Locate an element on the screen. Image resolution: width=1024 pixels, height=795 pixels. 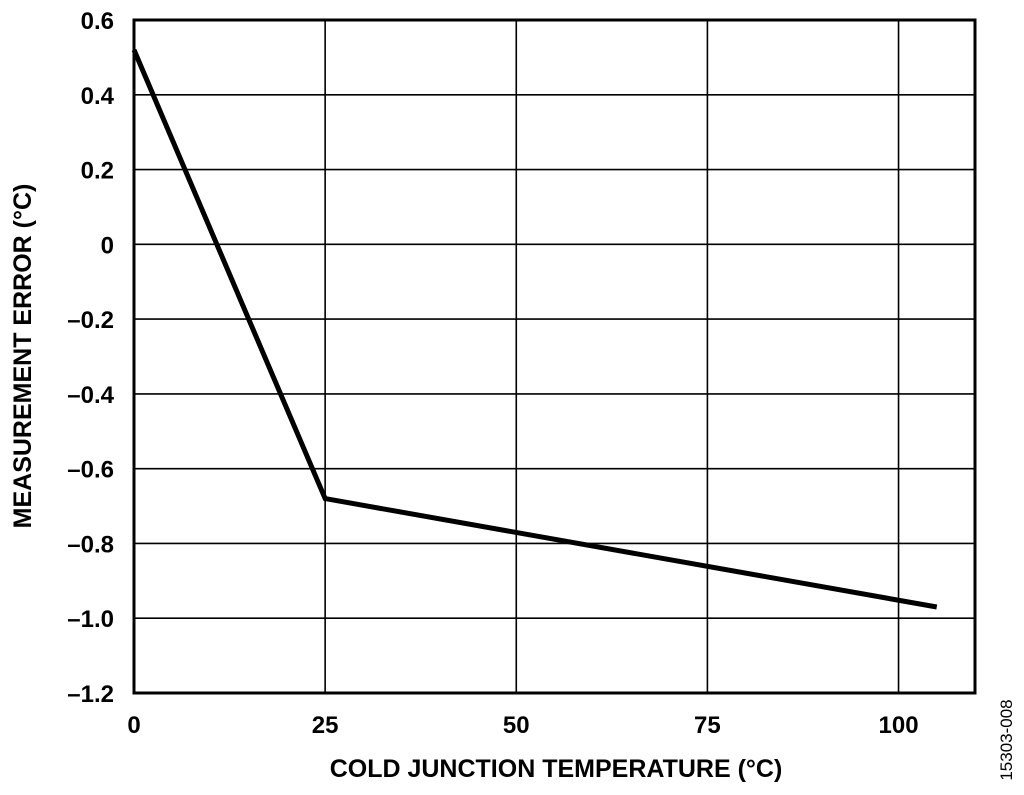
x-tick-label: 75 is located at coordinates (707, 725).